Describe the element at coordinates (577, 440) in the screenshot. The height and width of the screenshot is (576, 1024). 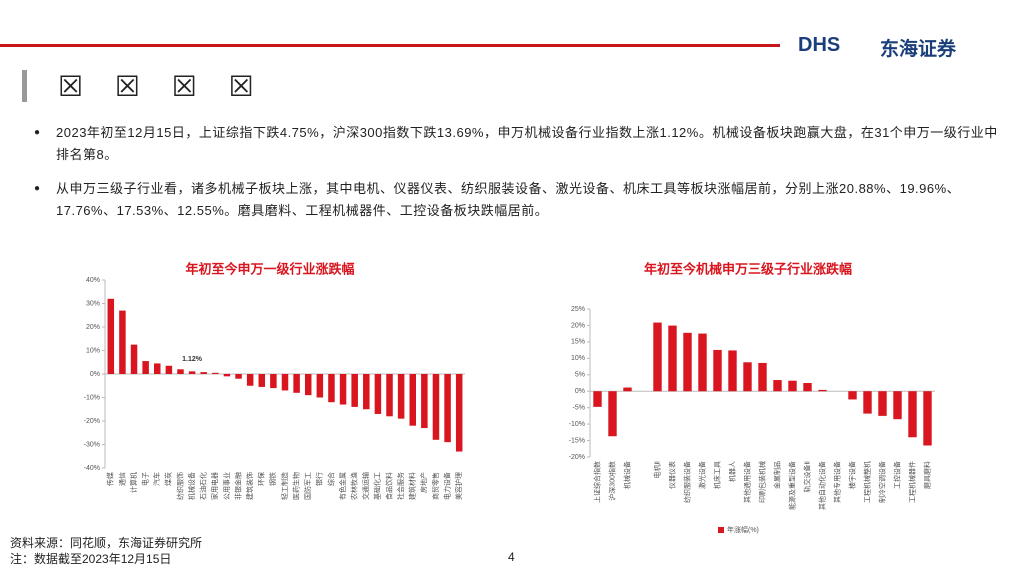
I see `y-tick-label: -15%` at that location.